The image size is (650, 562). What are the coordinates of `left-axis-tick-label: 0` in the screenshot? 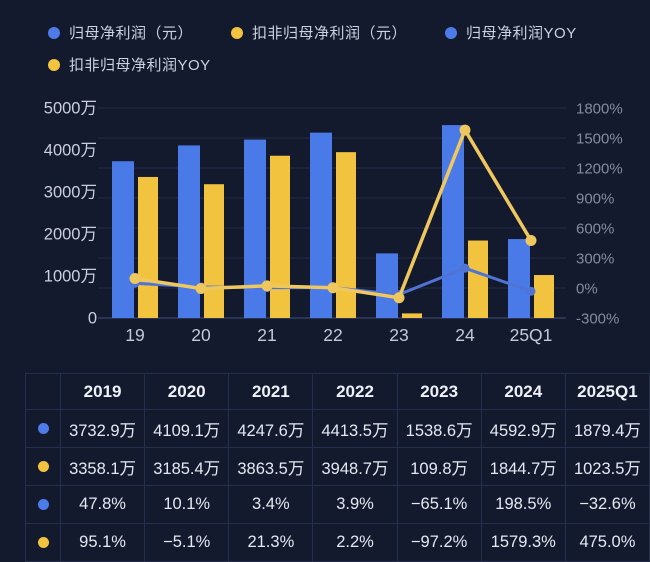 It's located at (92, 319).